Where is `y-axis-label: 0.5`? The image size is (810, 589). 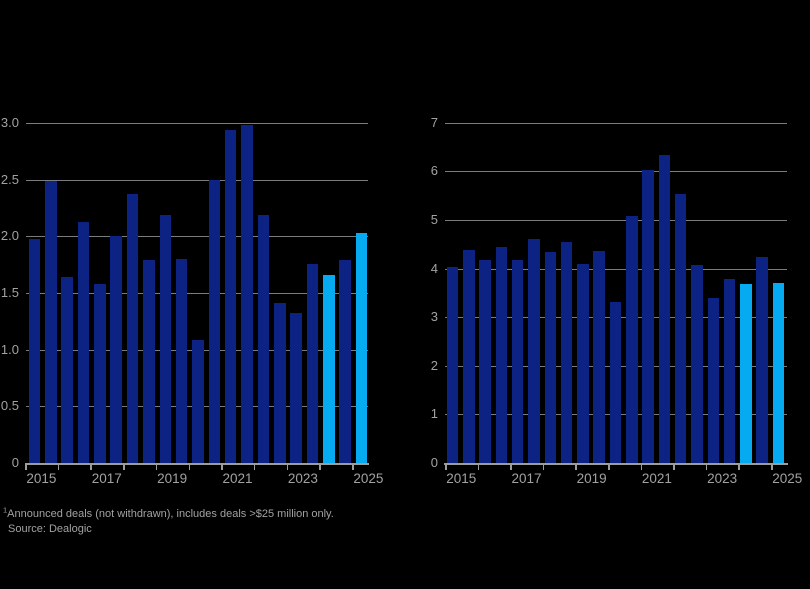
y-axis-label: 0.5 is located at coordinates (9, 406).